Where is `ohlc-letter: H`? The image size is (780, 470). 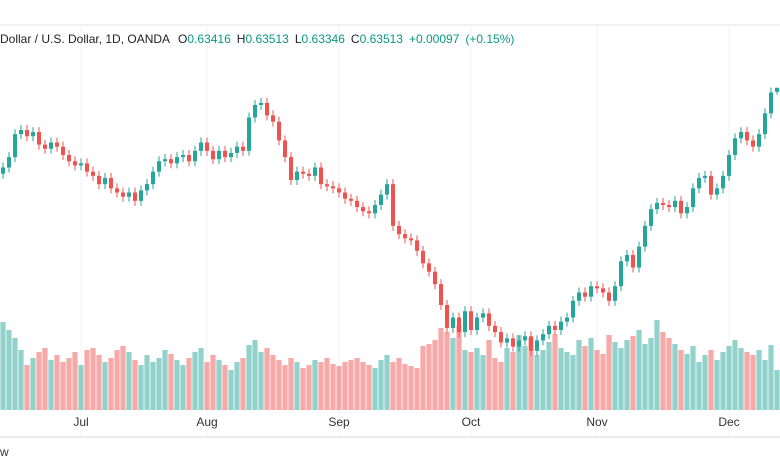 ohlc-letter: H is located at coordinates (241, 39).